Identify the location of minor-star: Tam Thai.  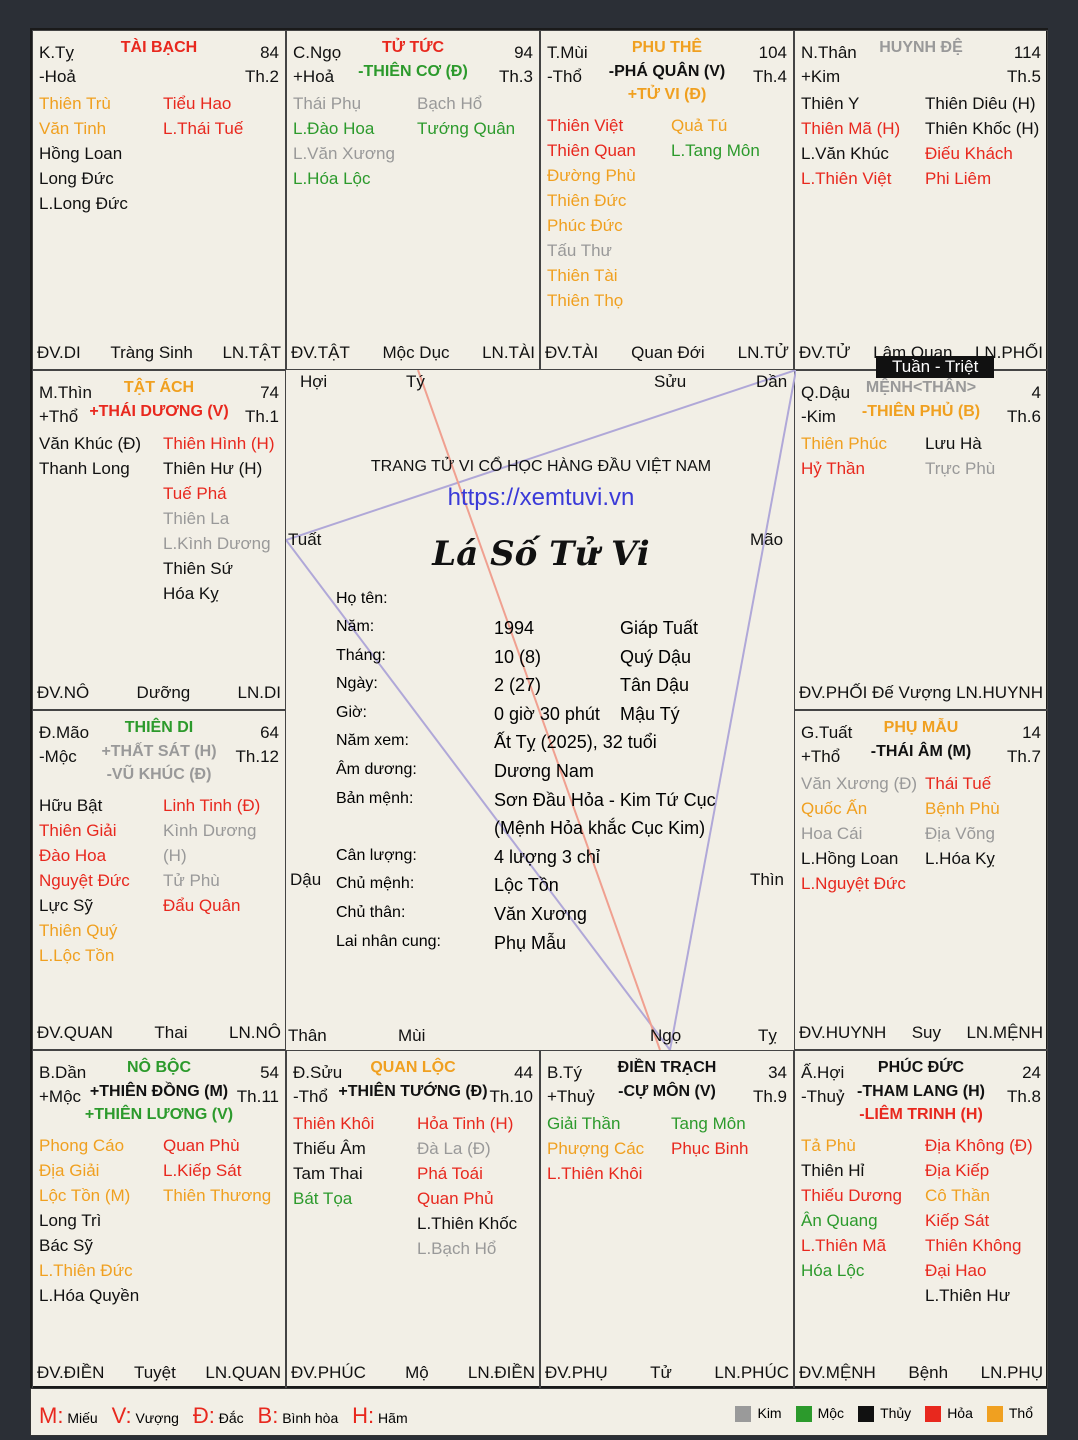
(328, 1173).